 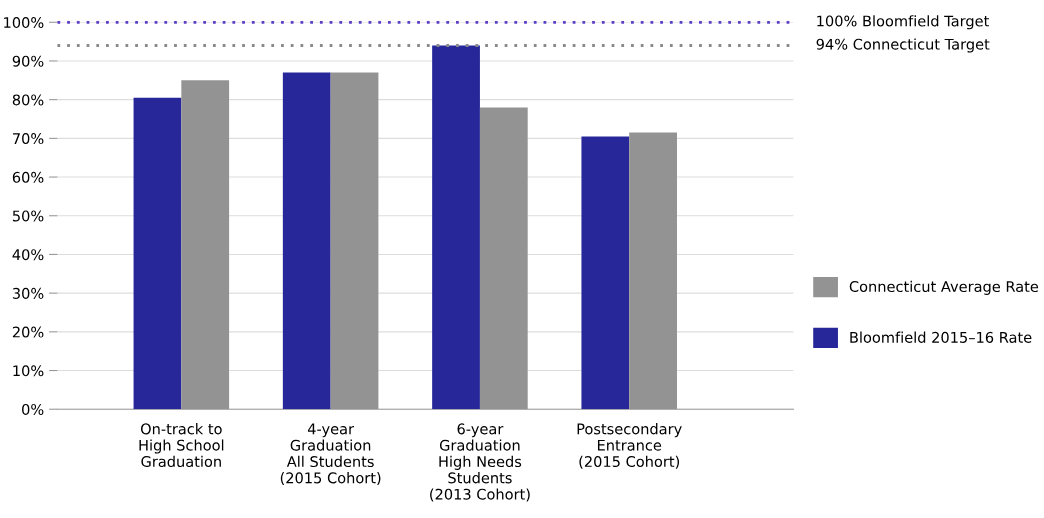 What do you see at coordinates (28, 100) in the screenshot?
I see `y-tick-label: 80%` at bounding box center [28, 100].